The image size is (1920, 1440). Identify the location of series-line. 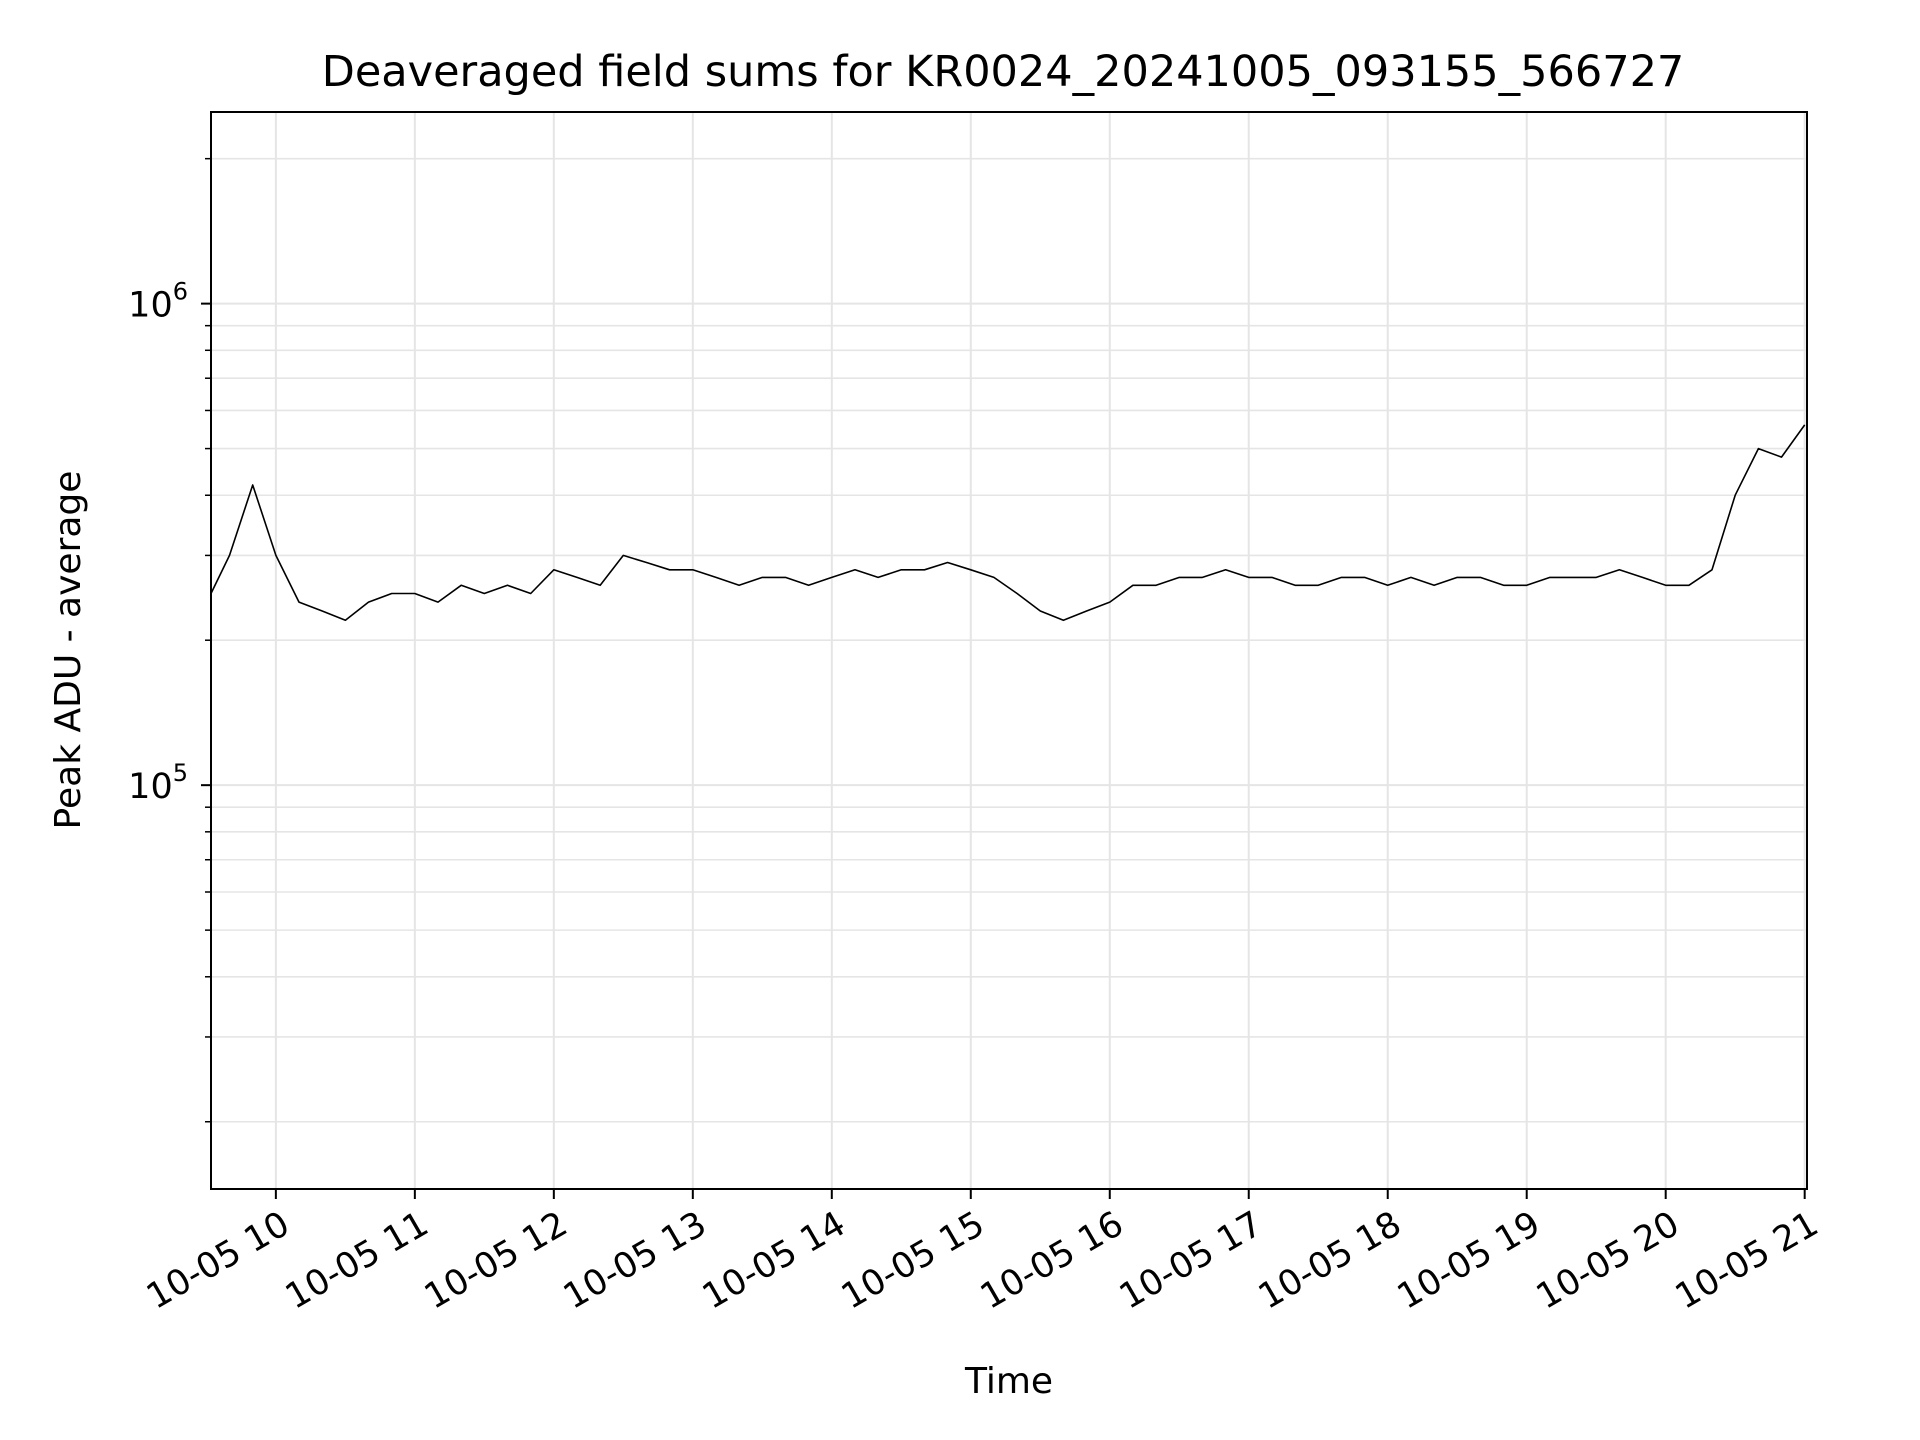
(1008, 523).